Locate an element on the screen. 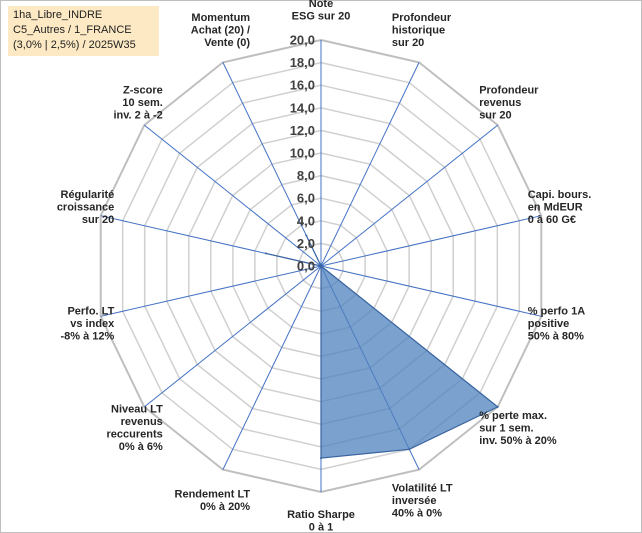 The image size is (642, 533). tick-label: 16,0 is located at coordinates (302, 85).